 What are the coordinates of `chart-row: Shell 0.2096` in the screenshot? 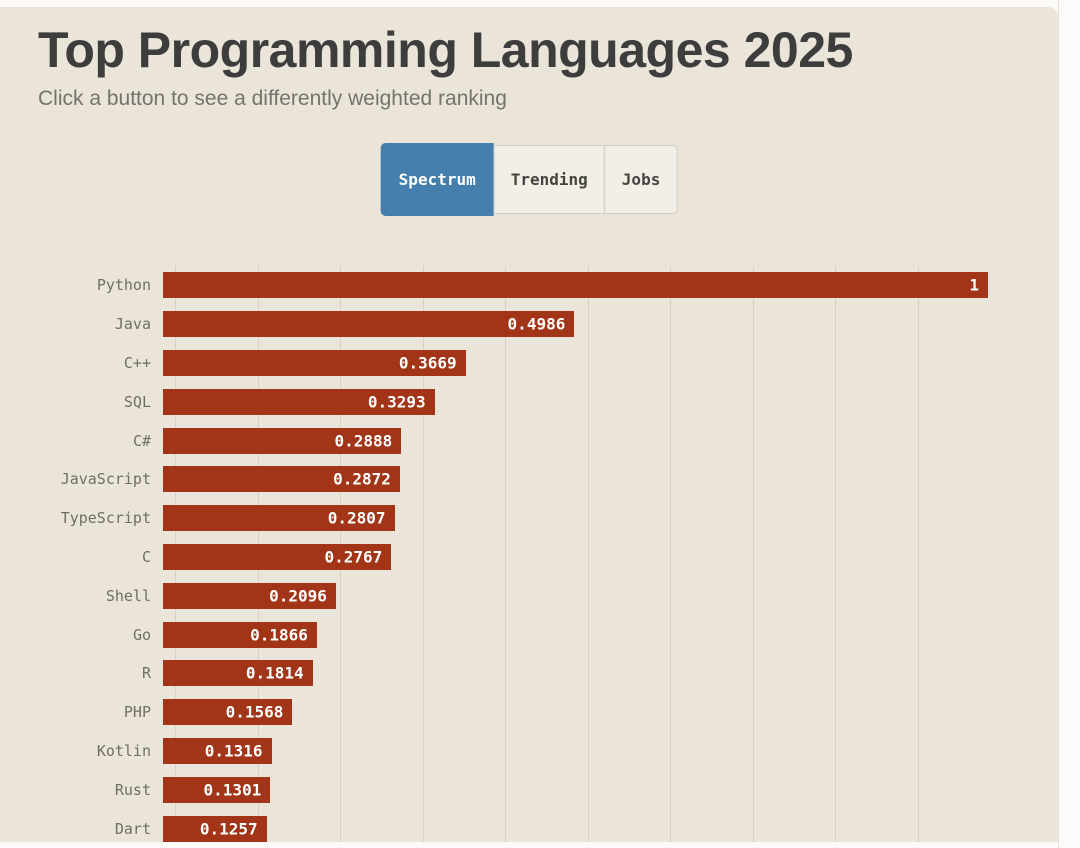 It's located at (500, 595).